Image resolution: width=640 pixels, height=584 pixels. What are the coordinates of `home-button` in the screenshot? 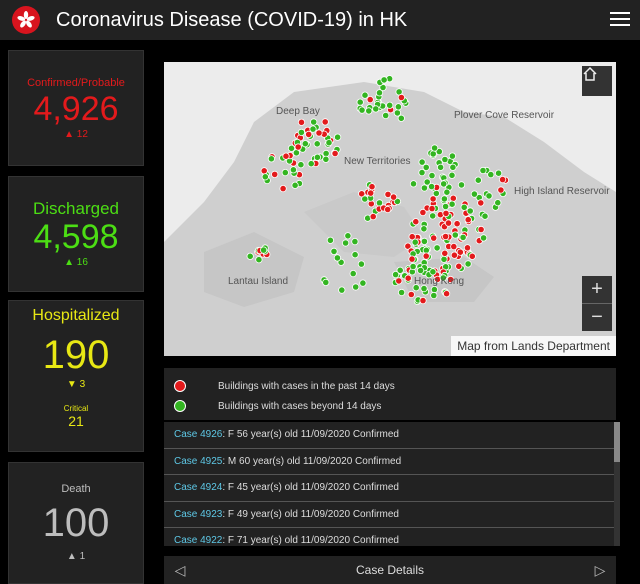 It's located at (597, 81).